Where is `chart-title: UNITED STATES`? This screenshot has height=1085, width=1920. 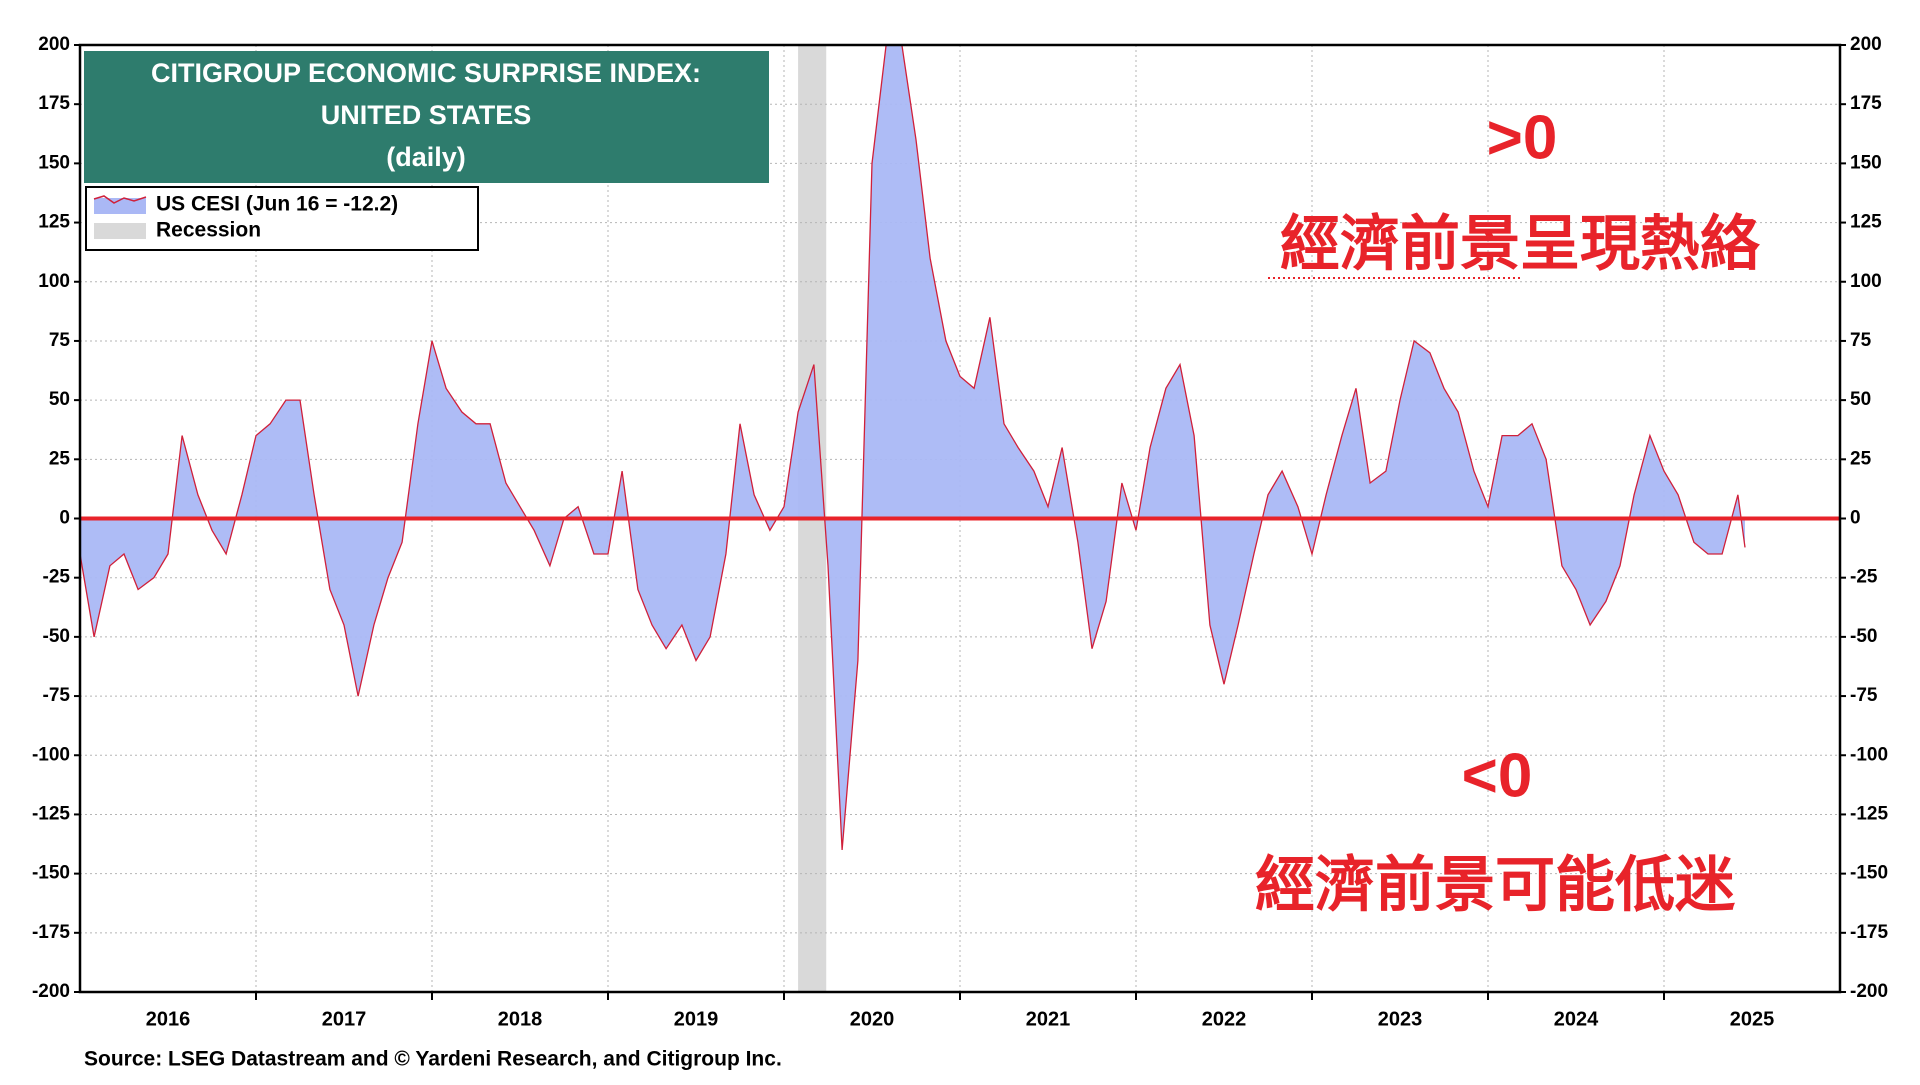 chart-title: UNITED STATES is located at coordinates (426, 115).